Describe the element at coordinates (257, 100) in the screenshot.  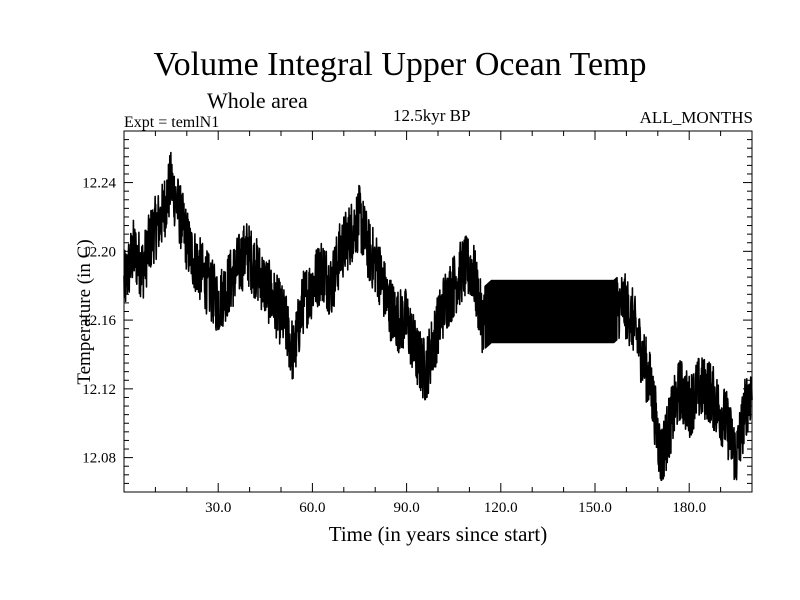
I see `chart-subtitle: Whole area` at that location.